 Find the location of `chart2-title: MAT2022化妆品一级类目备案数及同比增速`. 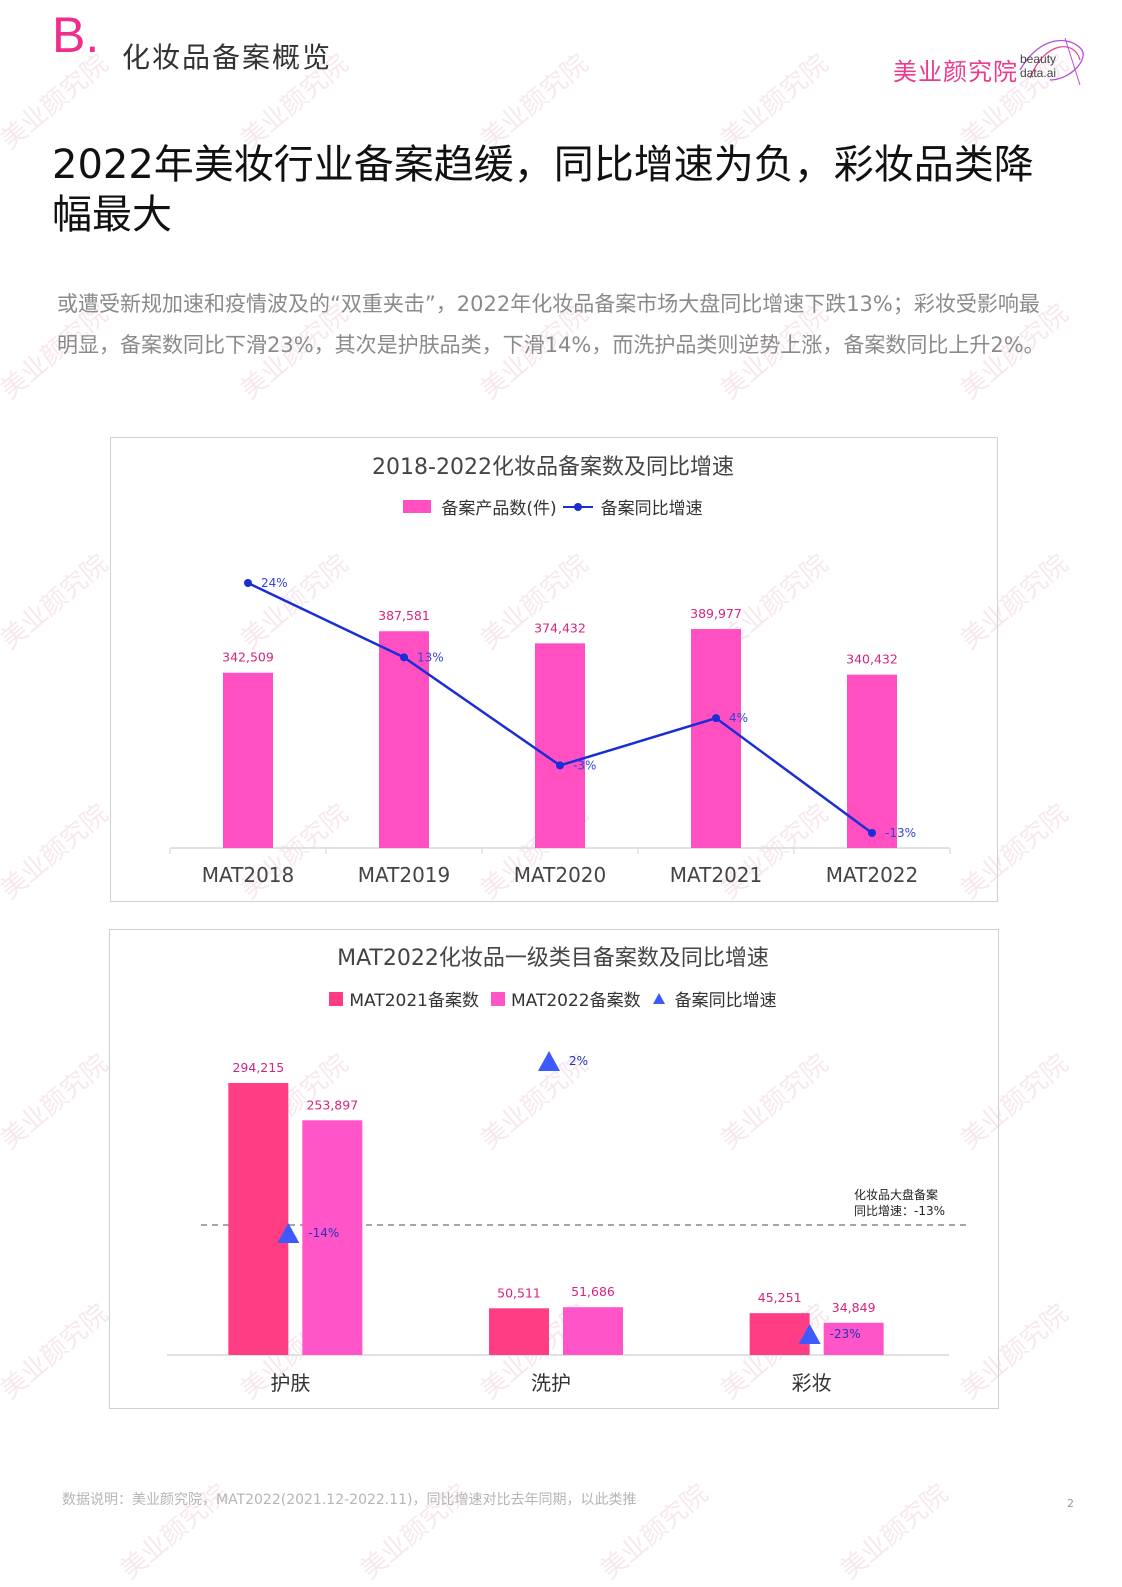

chart2-title: MAT2022化妆品一级类目备案数及同比增速 is located at coordinates (553, 958).